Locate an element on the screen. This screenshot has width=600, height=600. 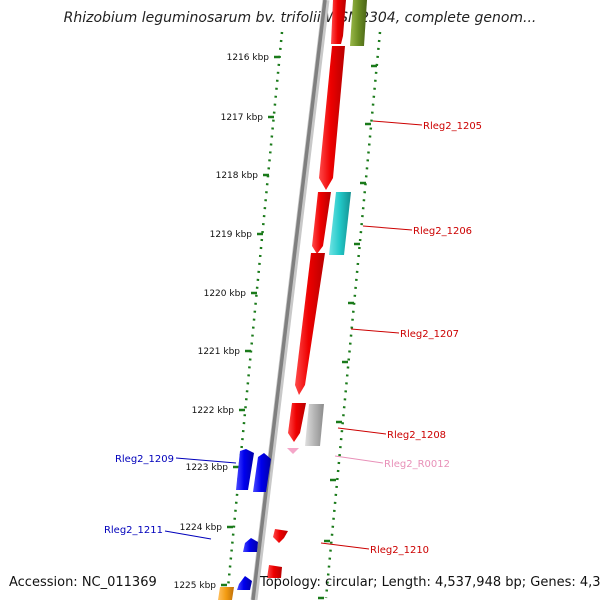
ruler-line-left is located at coordinates (254, 315).